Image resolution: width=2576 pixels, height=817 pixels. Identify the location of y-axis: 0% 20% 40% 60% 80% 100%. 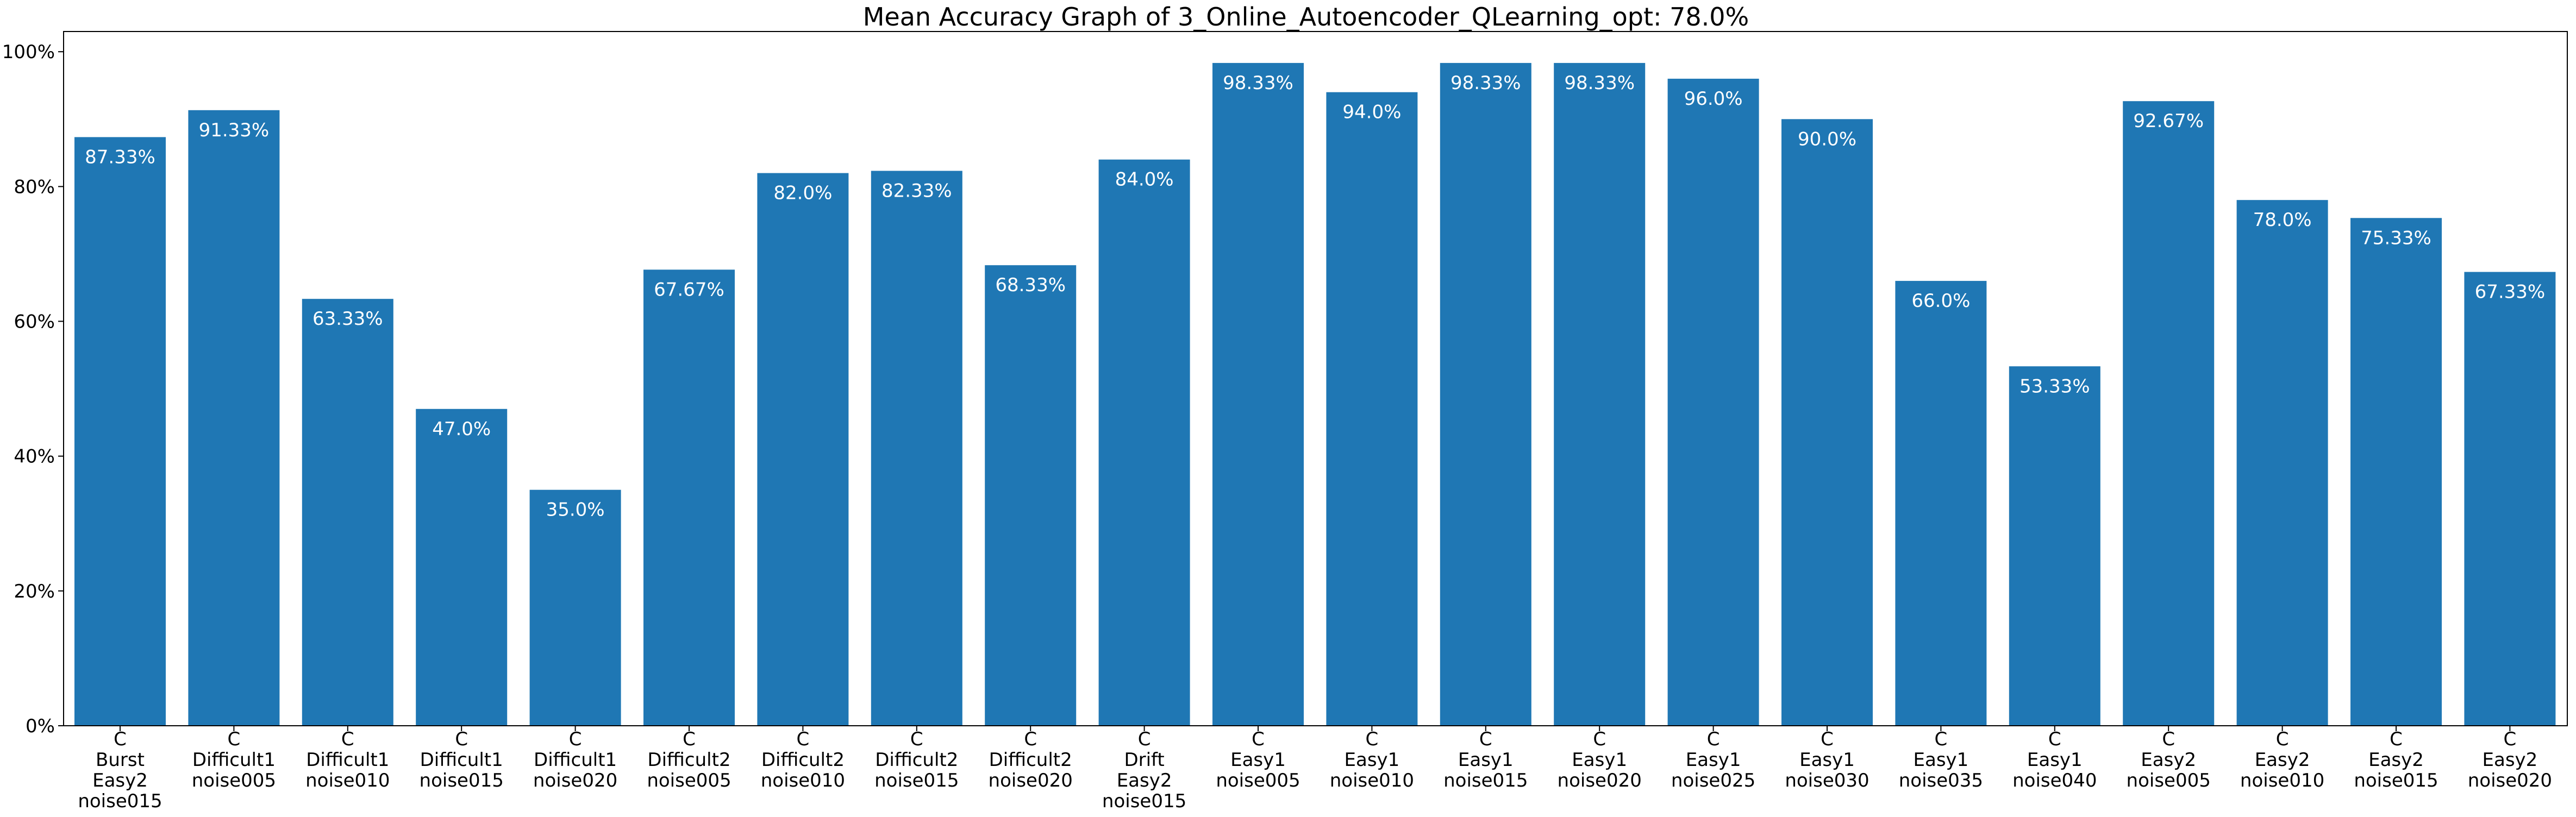
(33, 389).